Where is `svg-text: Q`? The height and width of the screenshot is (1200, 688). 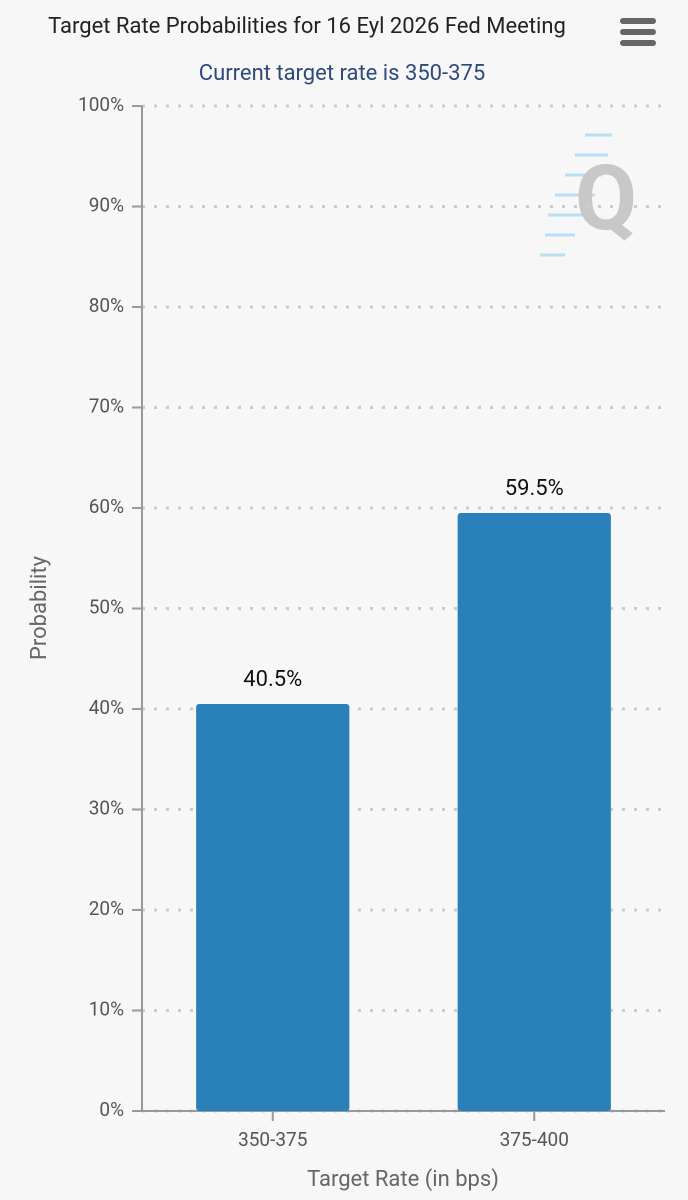 svg-text: Q is located at coordinates (606, 198).